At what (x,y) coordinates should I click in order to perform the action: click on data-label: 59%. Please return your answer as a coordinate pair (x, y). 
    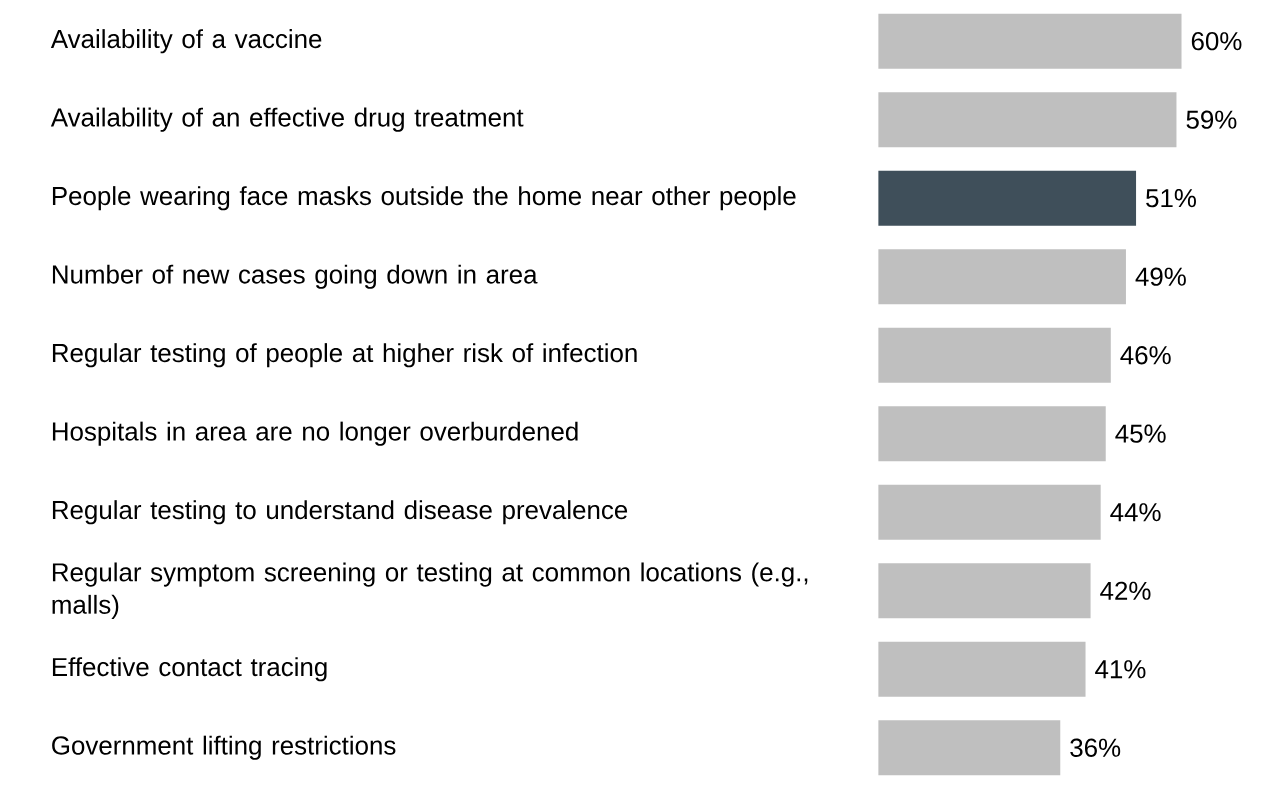
    Looking at the image, I should click on (1211, 119).